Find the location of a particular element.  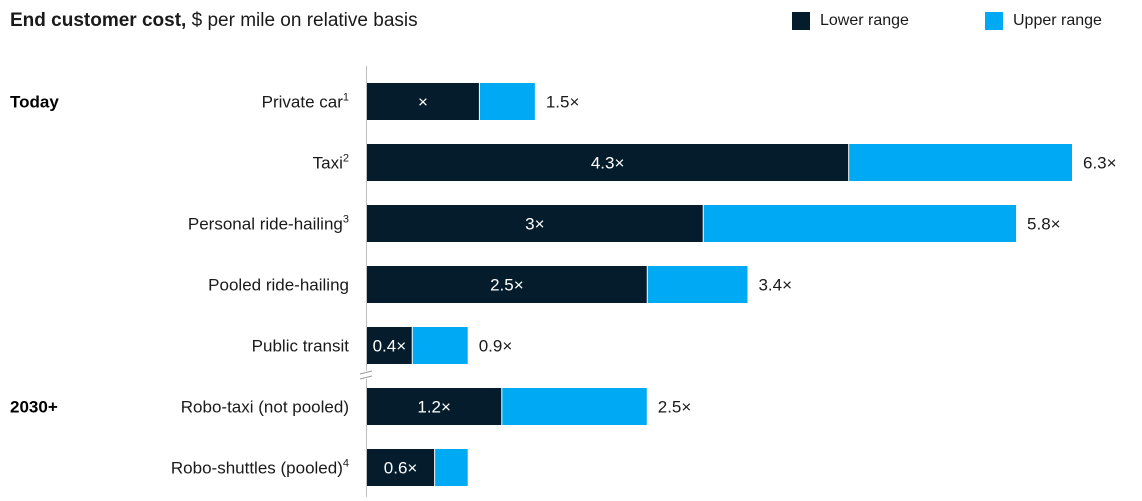

lower-value-label: 0.6× is located at coordinates (401, 468).